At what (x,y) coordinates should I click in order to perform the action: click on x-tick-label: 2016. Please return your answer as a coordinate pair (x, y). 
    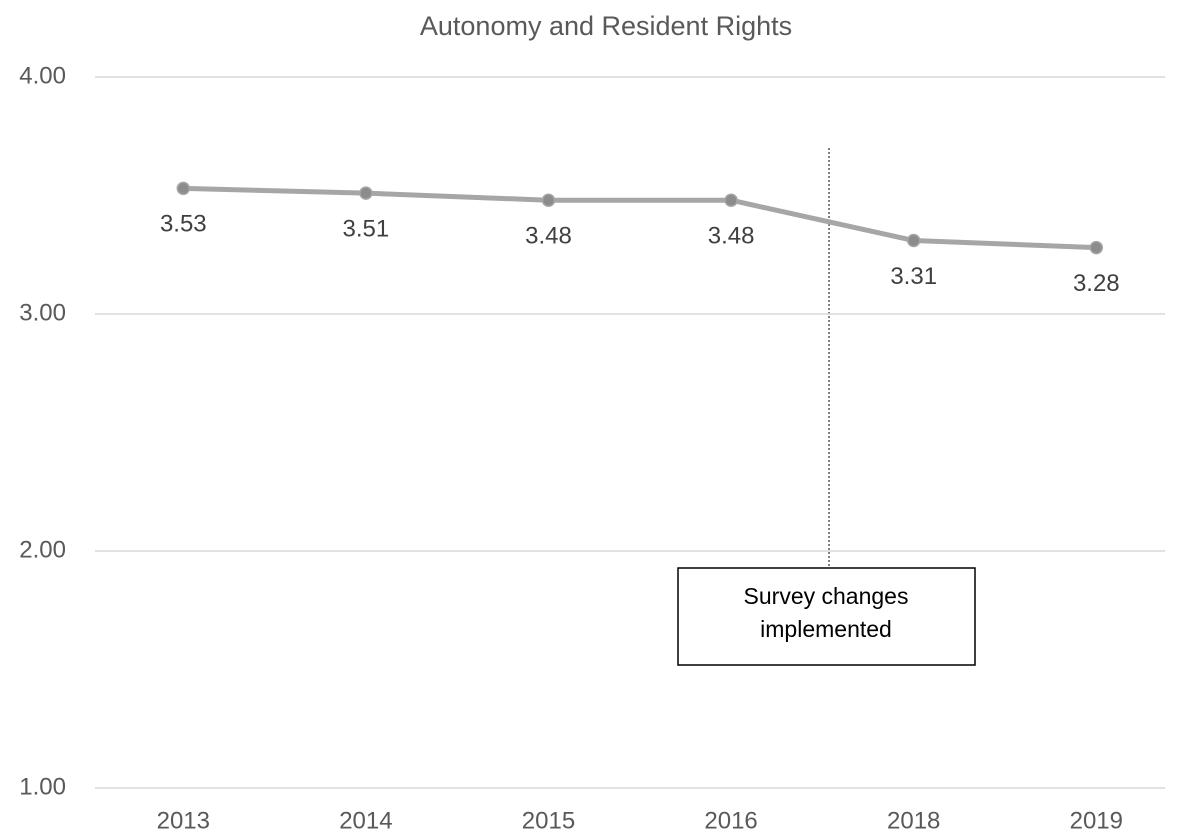
    Looking at the image, I should click on (730, 820).